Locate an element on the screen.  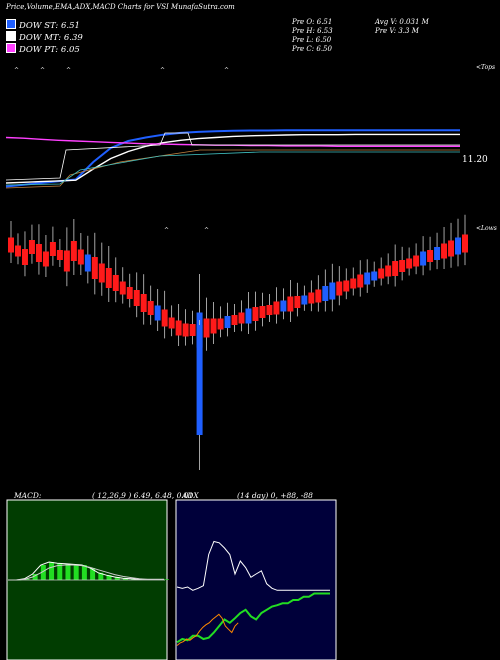
tops-label: <Tops is located at coordinates (486, 67).